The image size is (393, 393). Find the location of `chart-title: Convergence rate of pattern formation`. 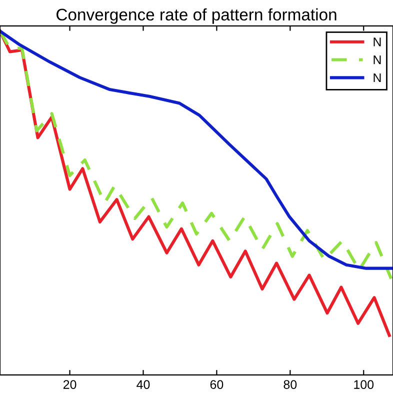

chart-title: Convergence rate of pattern formation is located at coordinates (196, 16).